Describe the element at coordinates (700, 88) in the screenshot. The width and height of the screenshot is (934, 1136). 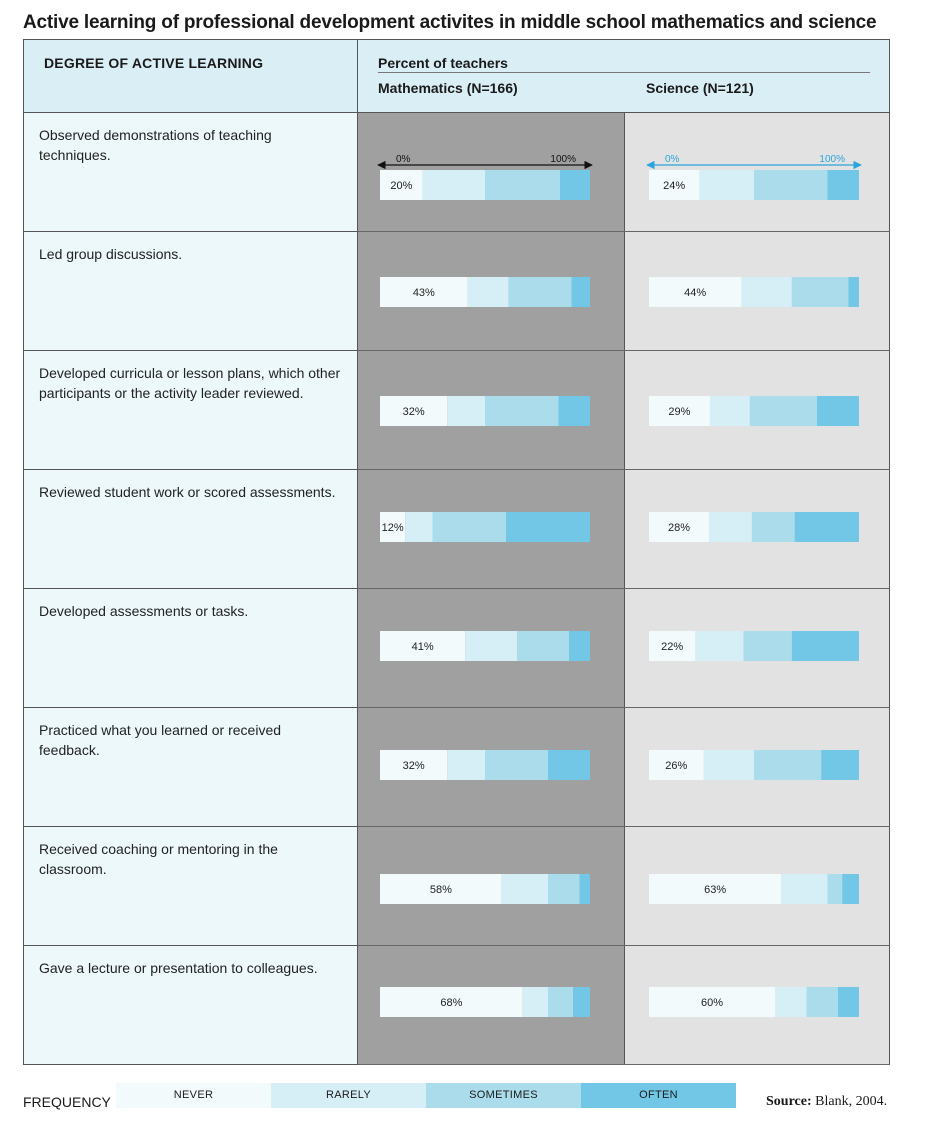
I see `header-science-label: Science (N=121)` at that location.